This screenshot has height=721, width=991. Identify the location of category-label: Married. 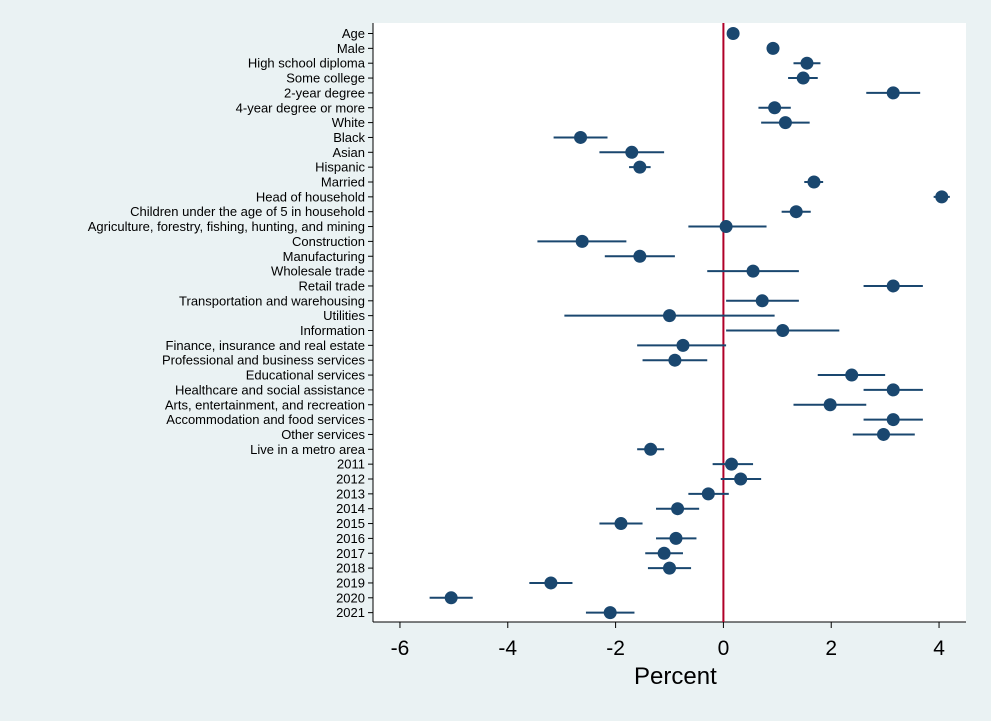
(343, 182).